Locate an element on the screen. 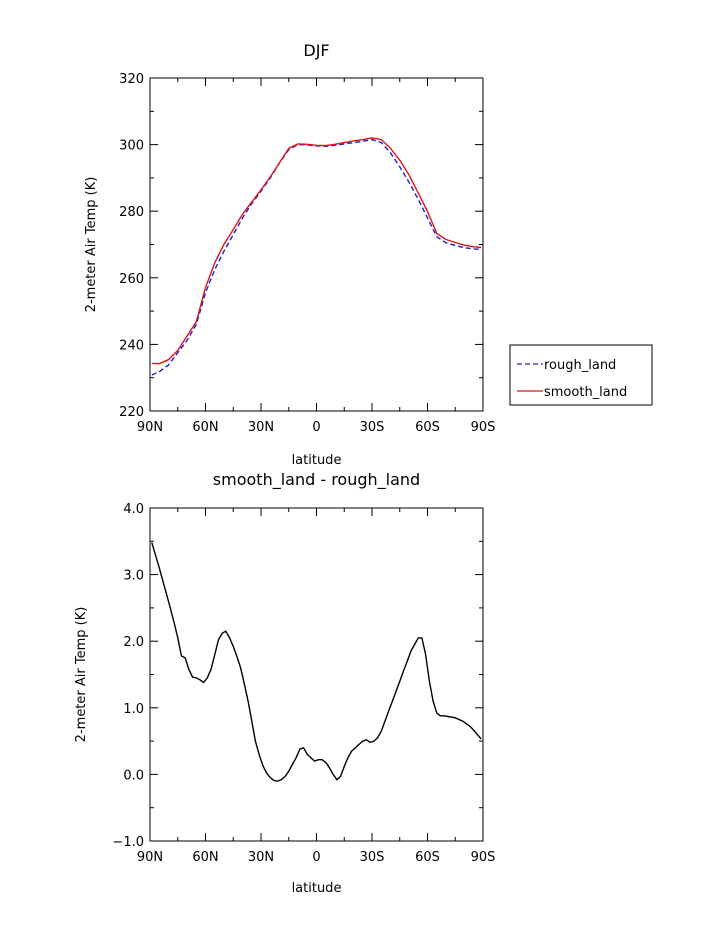  chart-title: DJF is located at coordinates (316, 50).